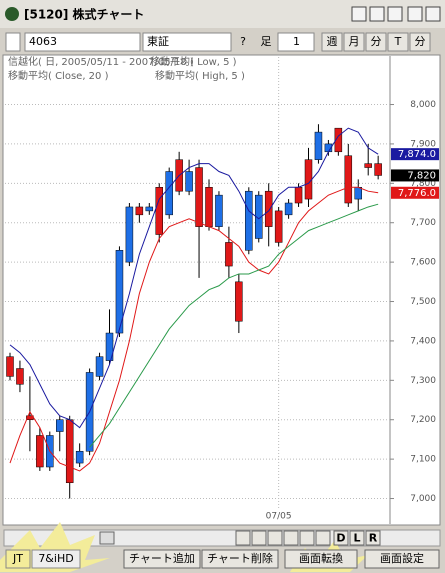 The width and height of the screenshot is (445, 573). Describe the element at coordinates (13, 42) in the screenshot. I see `dropdown` at that location.